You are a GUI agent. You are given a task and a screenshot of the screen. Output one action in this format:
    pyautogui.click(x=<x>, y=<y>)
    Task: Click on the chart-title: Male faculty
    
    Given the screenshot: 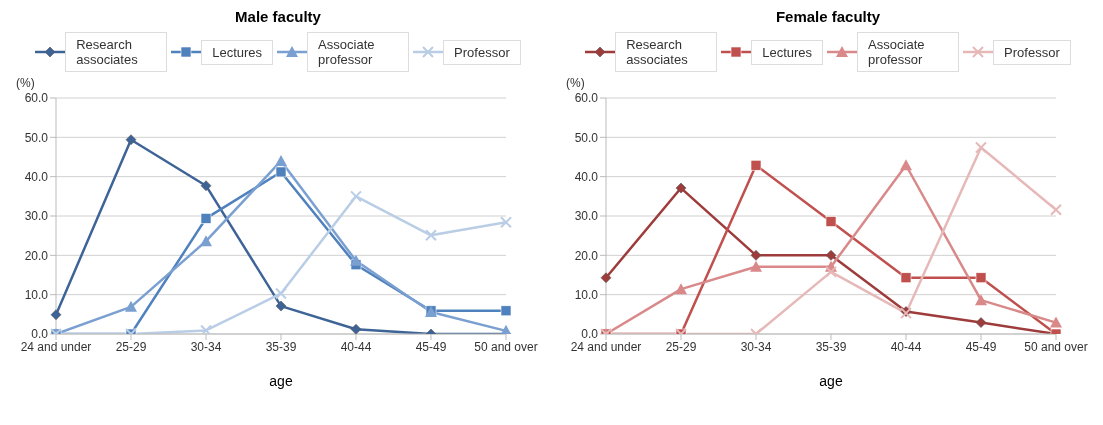 What is the action you would take?
    pyautogui.click(x=278, y=17)
    